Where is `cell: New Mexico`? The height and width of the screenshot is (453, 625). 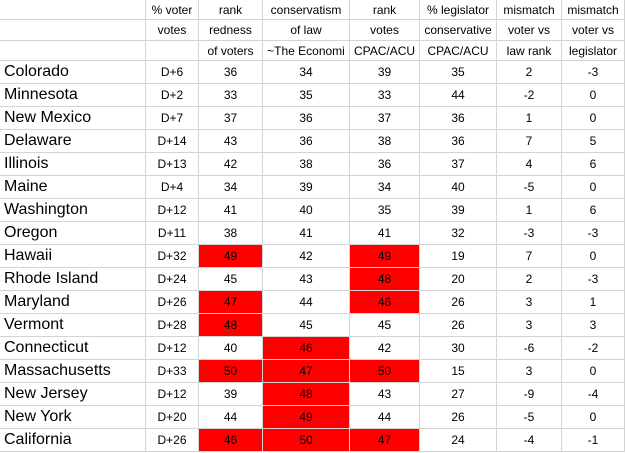 cell: New Mexico is located at coordinates (73, 118).